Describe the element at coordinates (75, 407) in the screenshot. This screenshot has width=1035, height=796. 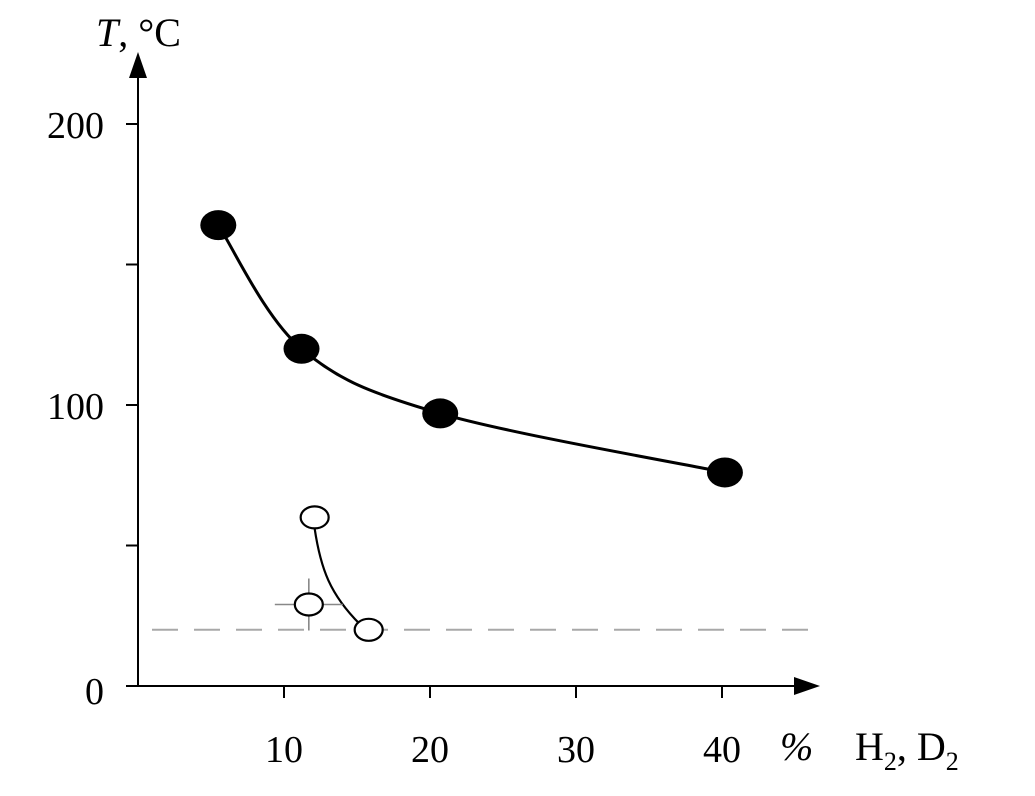
I see `y-tick-label: 100` at that location.